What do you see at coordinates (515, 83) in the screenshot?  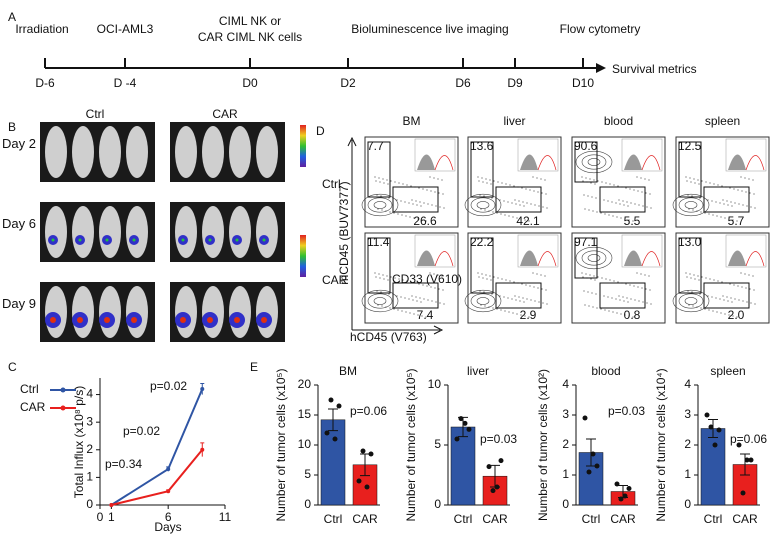 I see `timeline-day: D9` at bounding box center [515, 83].